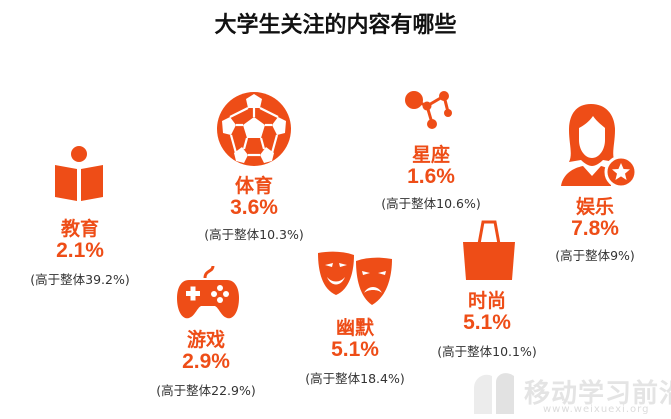 This screenshot has height=419, width=671. What do you see at coordinates (354, 328) in the screenshot?
I see `item-label-humor: 幽默` at bounding box center [354, 328].